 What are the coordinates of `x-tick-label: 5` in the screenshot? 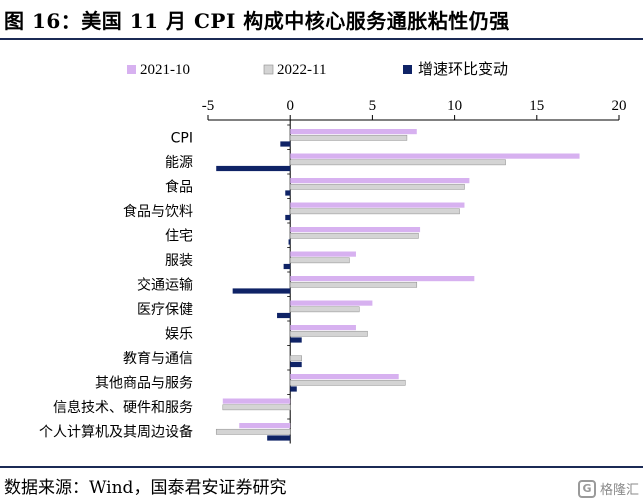 It's located at (373, 106).